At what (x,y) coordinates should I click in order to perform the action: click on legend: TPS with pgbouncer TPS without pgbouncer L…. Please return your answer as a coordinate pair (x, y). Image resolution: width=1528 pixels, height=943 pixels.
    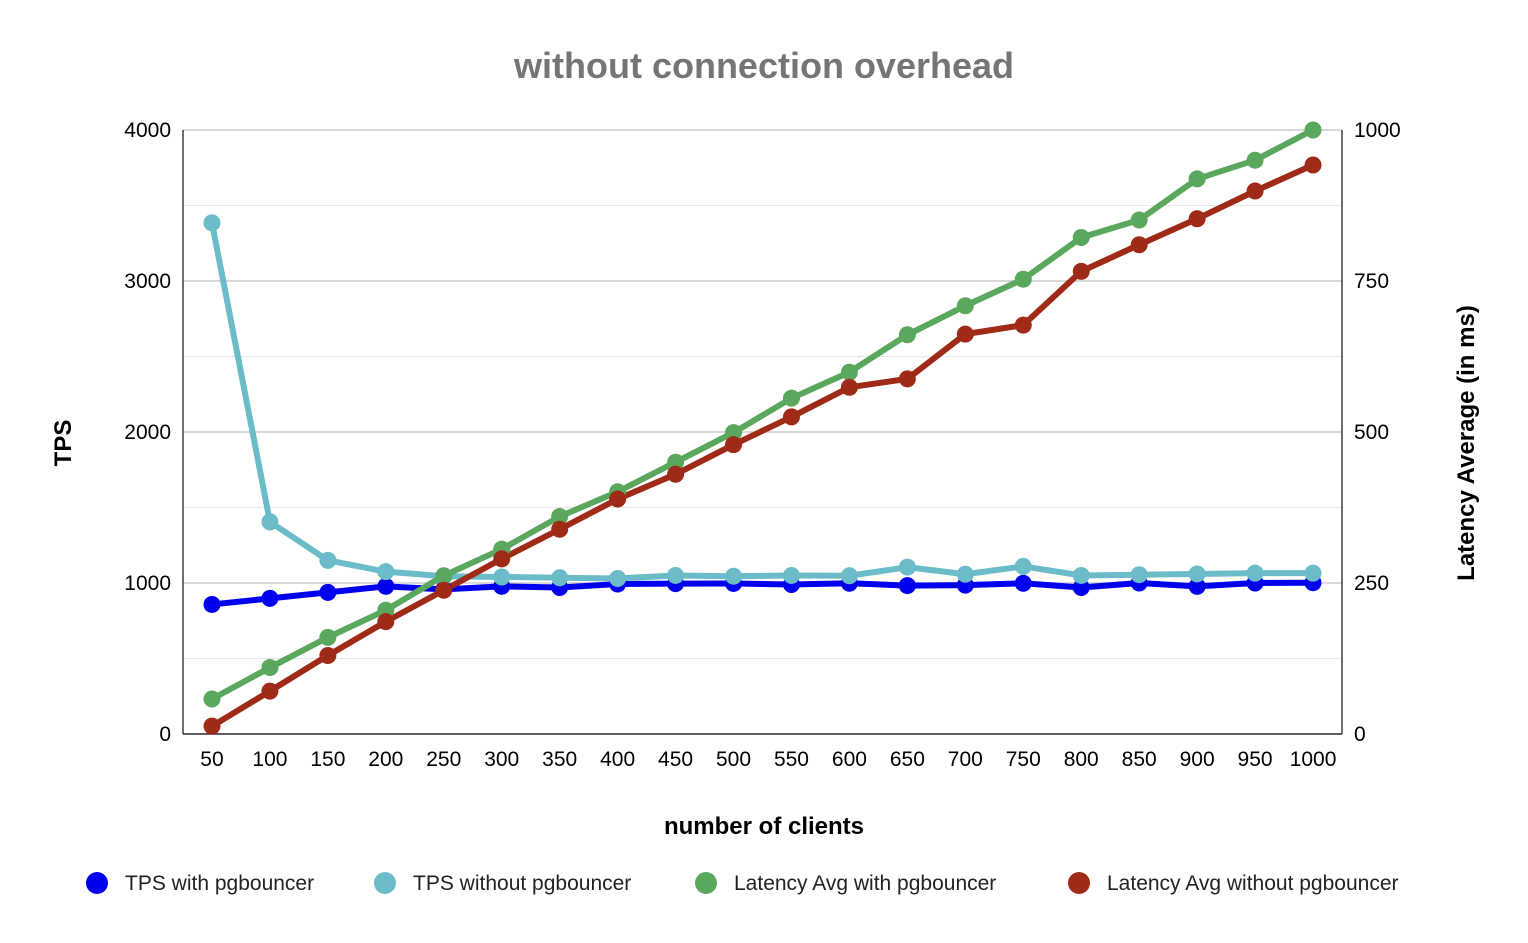
    Looking at the image, I should click on (742, 883).